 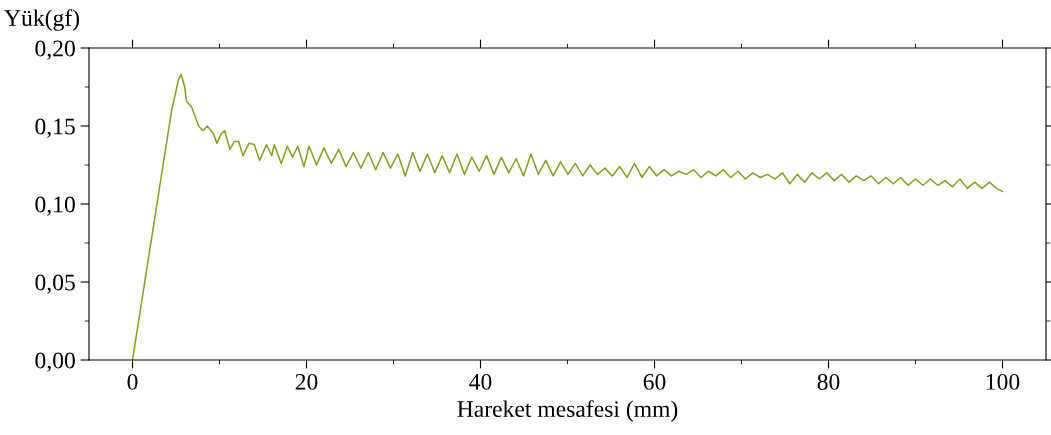 What do you see at coordinates (42, 20) in the screenshot?
I see `y-axis-title: Yük(gf)` at bounding box center [42, 20].